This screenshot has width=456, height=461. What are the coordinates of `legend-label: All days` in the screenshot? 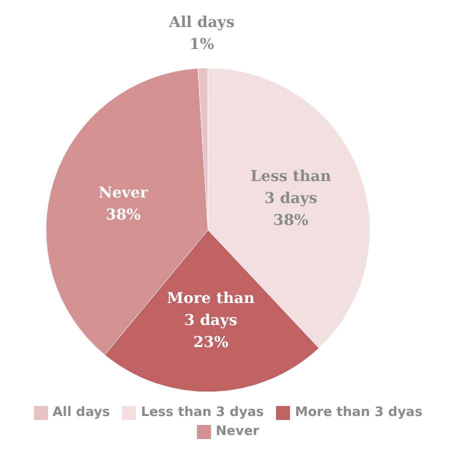 It's located at (81, 412).